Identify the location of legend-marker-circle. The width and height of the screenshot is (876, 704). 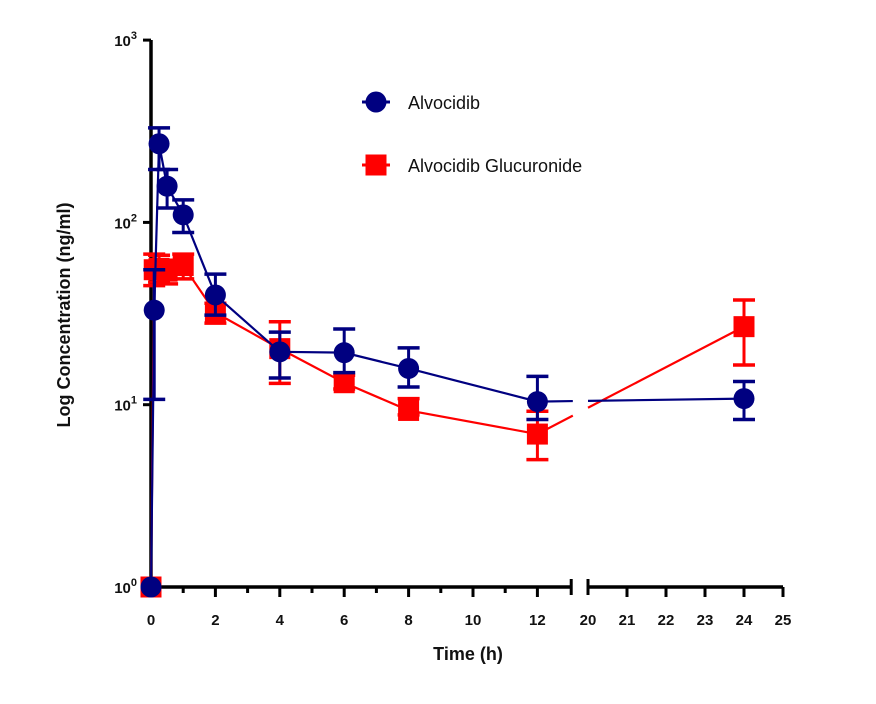
(376, 102).